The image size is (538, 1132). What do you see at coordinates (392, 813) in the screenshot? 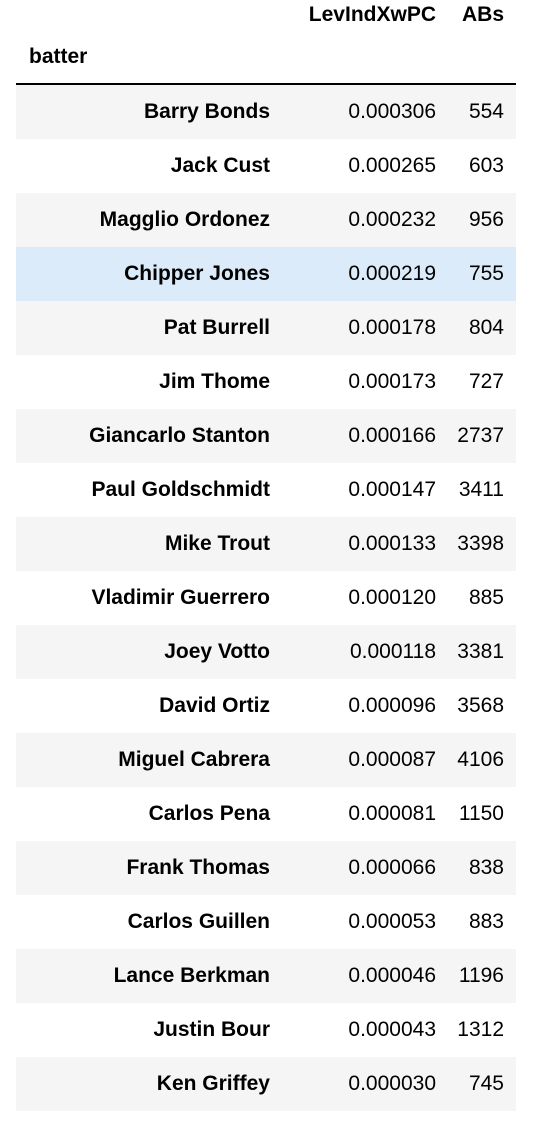
I see `levindxwpc-cell: 0.000081` at bounding box center [392, 813].